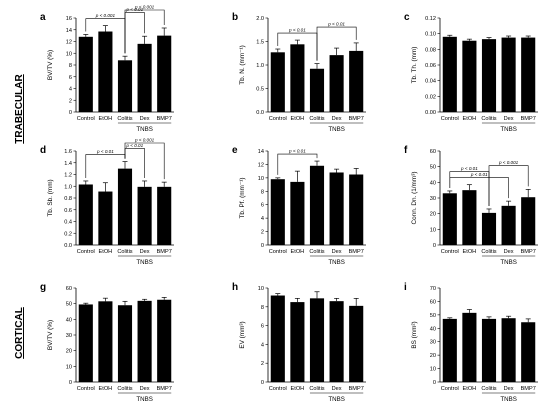  What do you see at coordinates (430, 35) in the screenshot?
I see `y-tick-label: 0.10` at bounding box center [430, 35].